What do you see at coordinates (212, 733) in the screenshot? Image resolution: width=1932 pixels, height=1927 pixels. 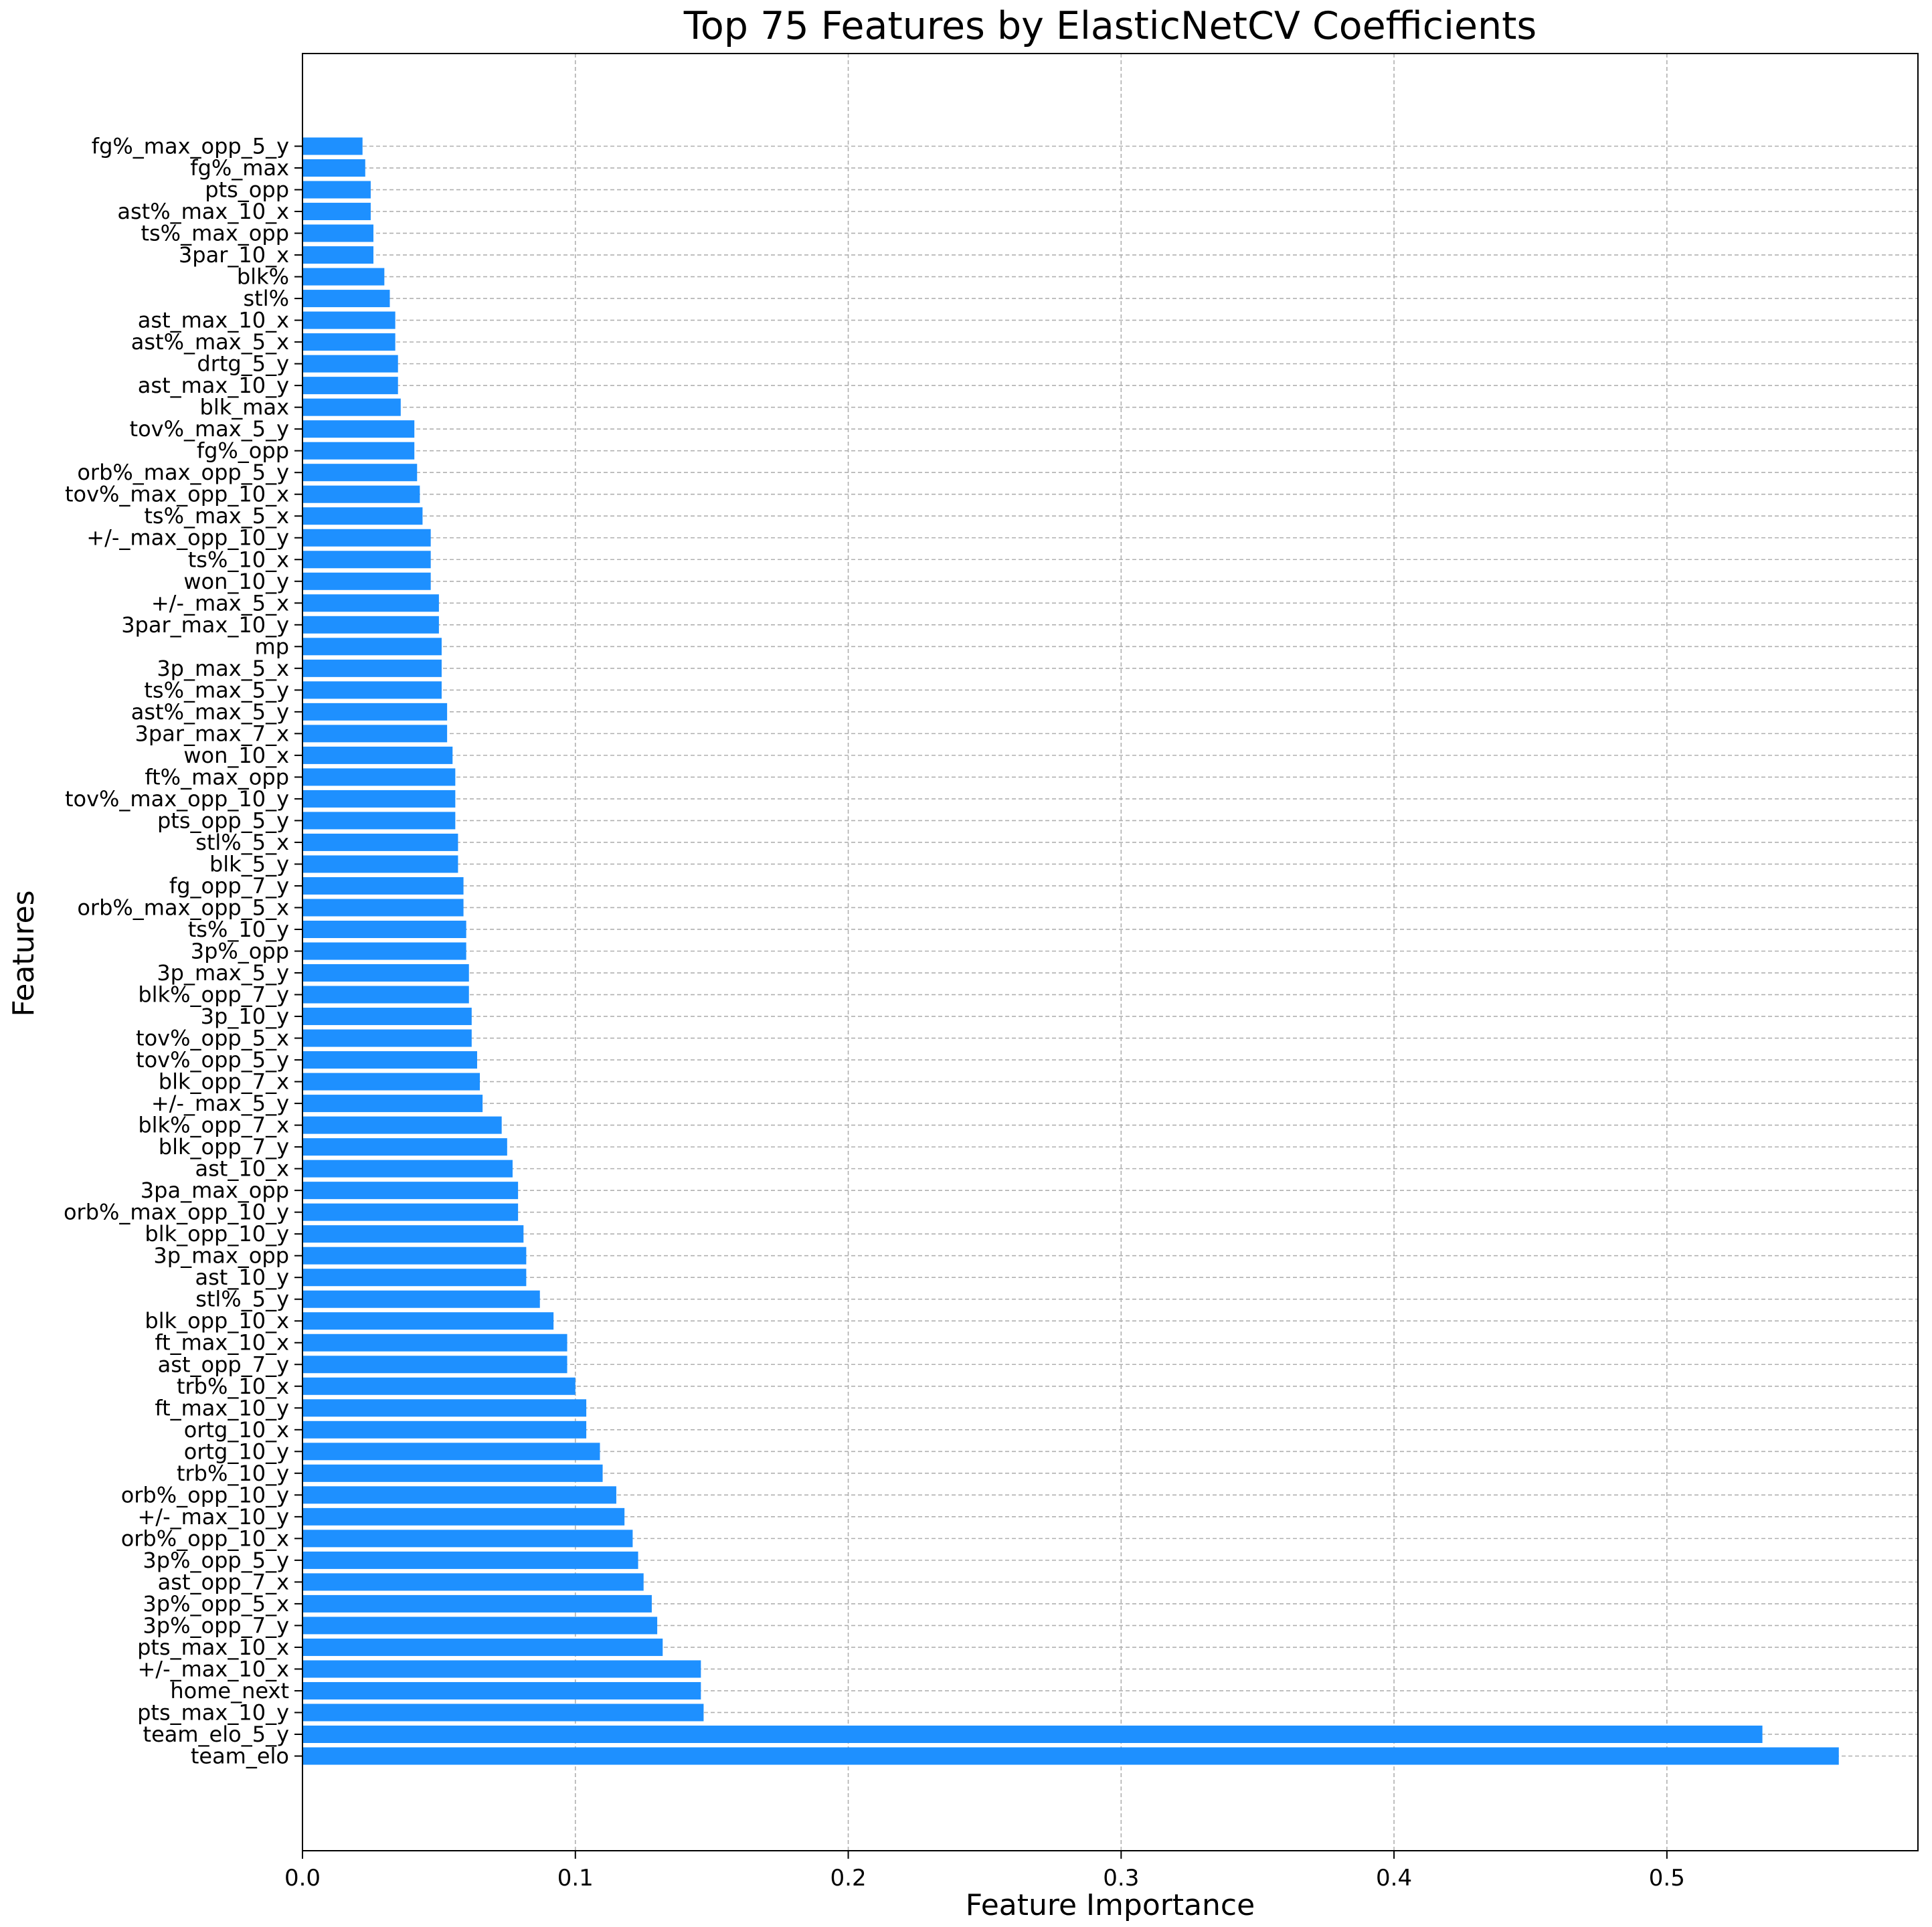 I see `y-tick-label: 3par_max_7_x` at bounding box center [212, 733].